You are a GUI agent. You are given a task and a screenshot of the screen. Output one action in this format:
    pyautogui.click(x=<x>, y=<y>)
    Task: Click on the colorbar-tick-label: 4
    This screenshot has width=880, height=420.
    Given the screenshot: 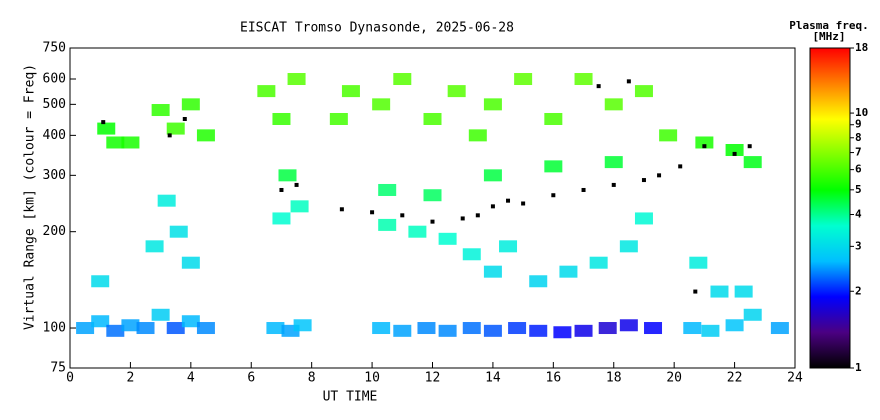 What is the action you would take?
    pyautogui.click(x=858, y=214)
    